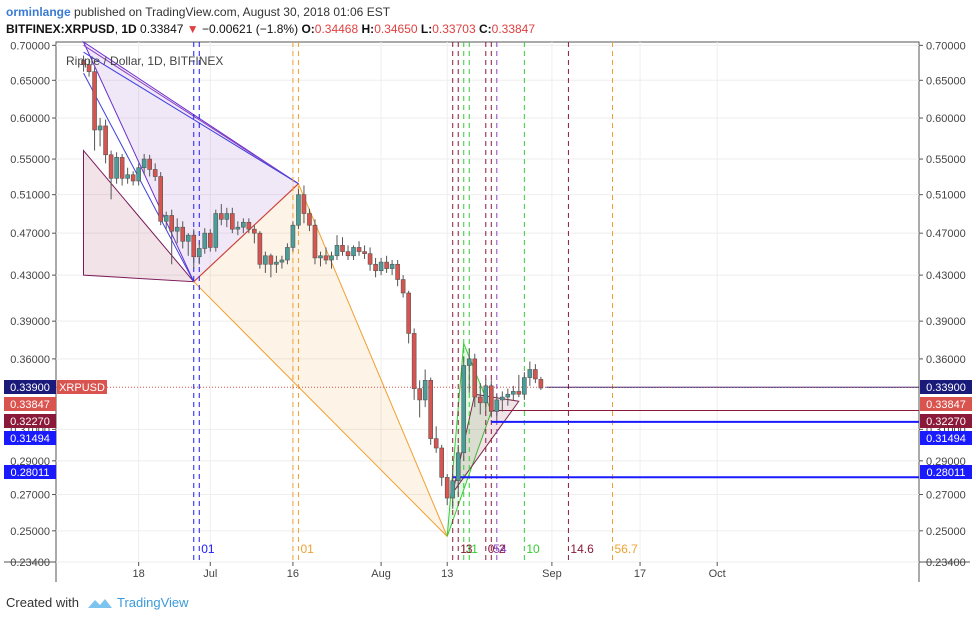 The height and width of the screenshot is (620, 976). What do you see at coordinates (30, 196) in the screenshot?
I see `y-tick-label-left: 0.51000` at bounding box center [30, 196].